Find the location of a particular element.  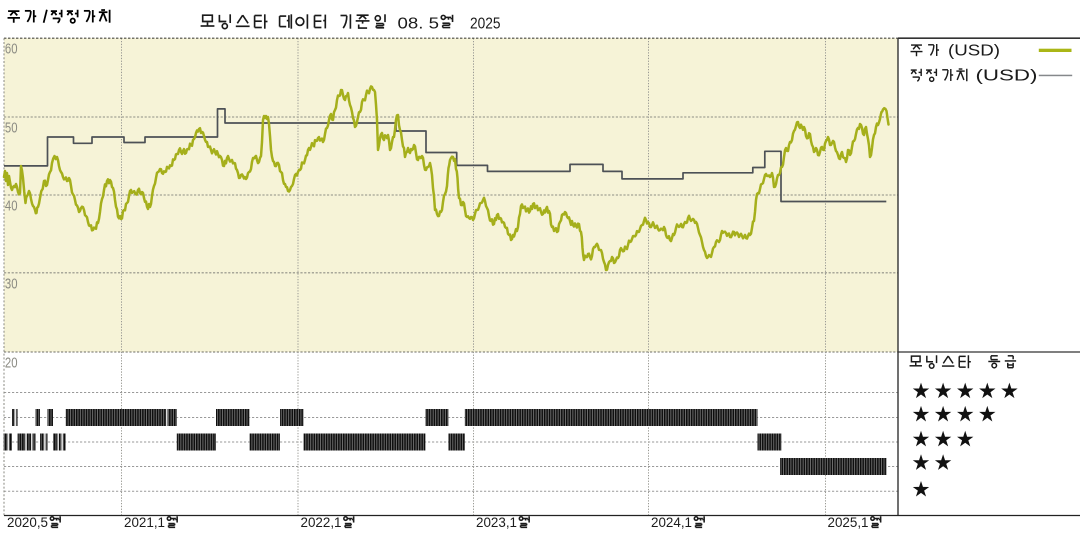

svg-text: 2025,1 is located at coordinates (848, 522).